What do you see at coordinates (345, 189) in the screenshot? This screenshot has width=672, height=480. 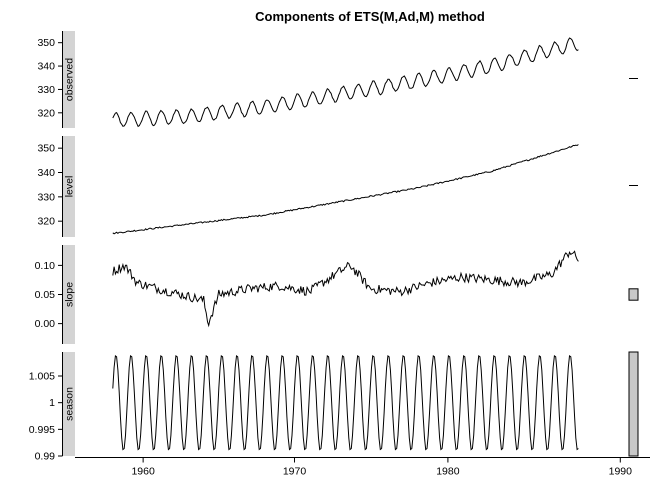 I see `series-line-level` at bounding box center [345, 189].